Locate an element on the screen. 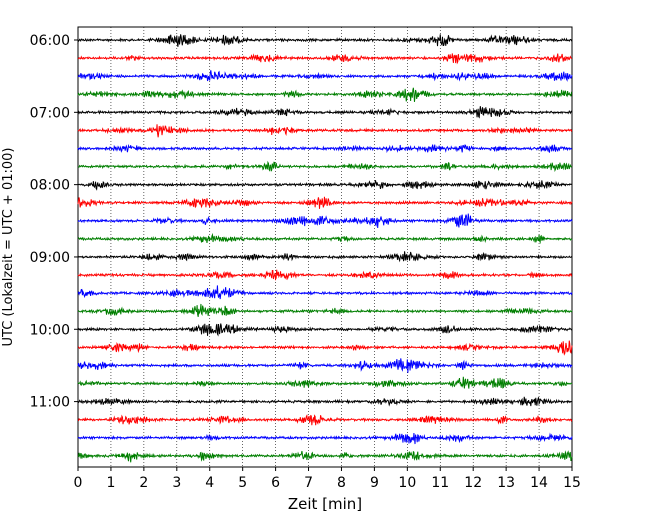  y-tick-label: 11:00 is located at coordinates (50, 403).